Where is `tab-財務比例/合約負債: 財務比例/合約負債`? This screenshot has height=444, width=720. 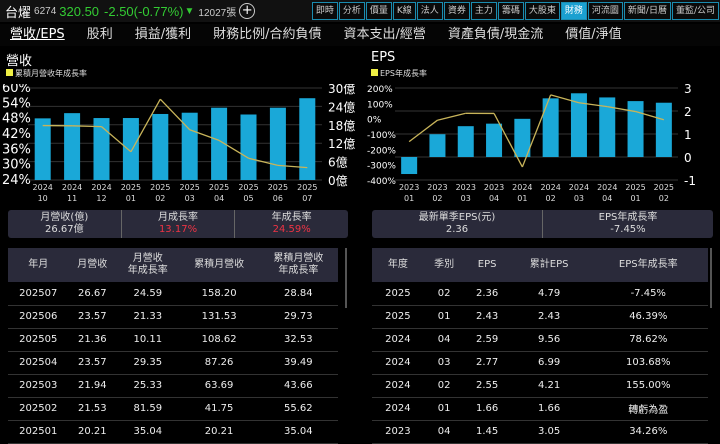 tab-財務比例/合約負債: 財務比例/合約負債 is located at coordinates (267, 35).